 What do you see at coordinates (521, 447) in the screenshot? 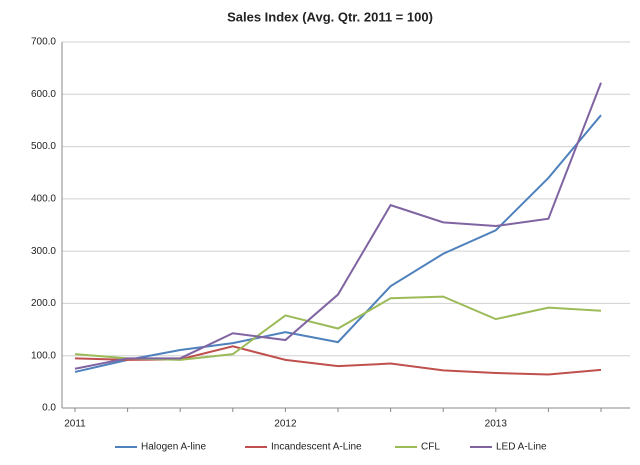
I see `legend-label: LED A-Line` at bounding box center [521, 447].